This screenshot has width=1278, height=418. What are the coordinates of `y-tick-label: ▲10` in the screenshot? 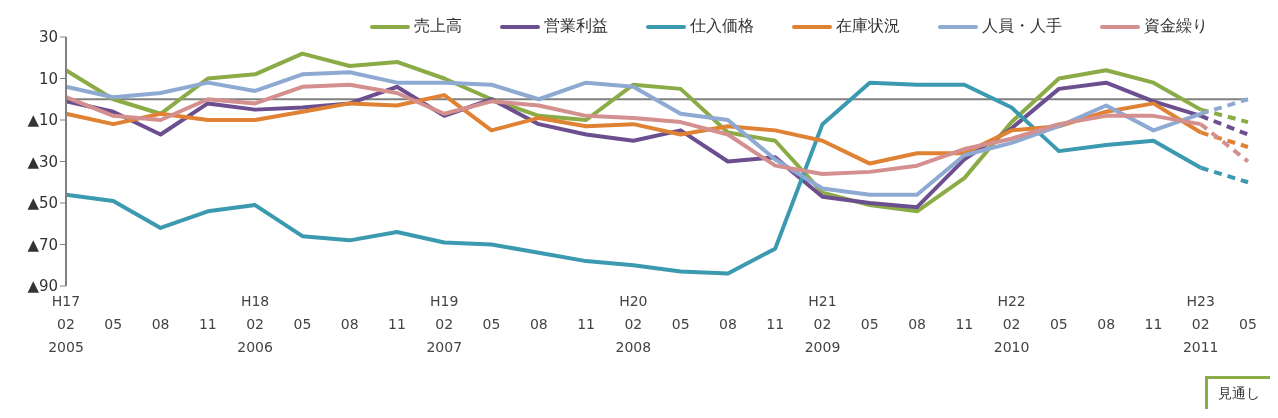 It's located at (42, 120).